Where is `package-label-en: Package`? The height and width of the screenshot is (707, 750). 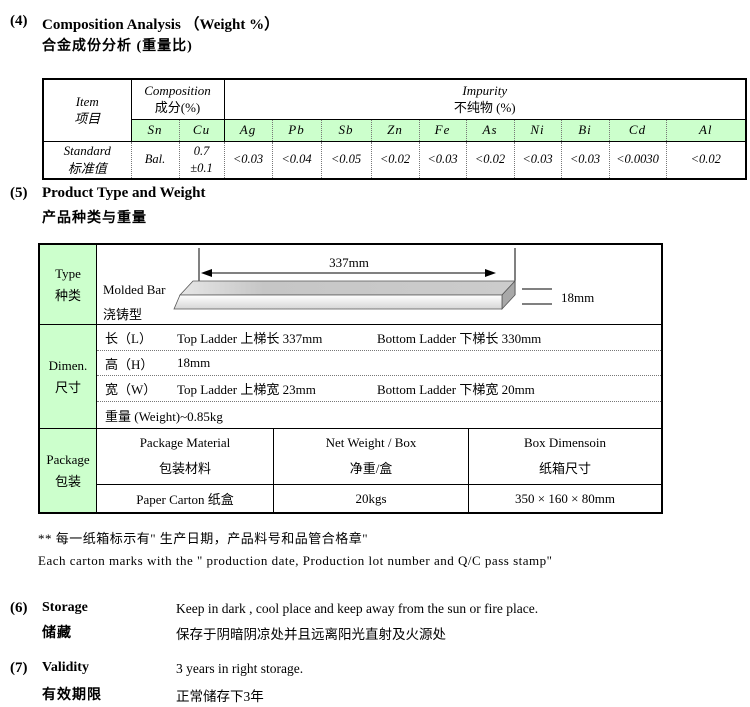
package-label-en: Package is located at coordinates (68, 459).